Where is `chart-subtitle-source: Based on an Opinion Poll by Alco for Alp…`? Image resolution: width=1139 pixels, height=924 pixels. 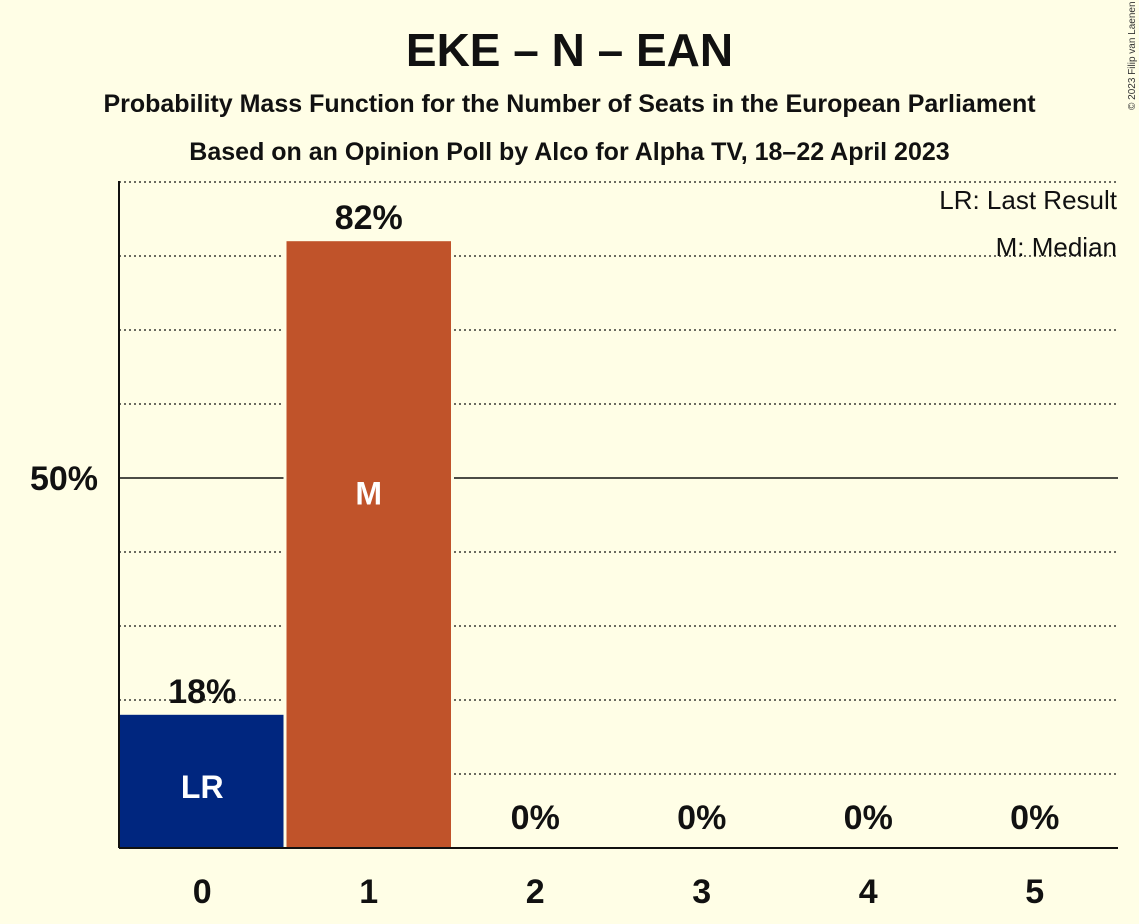 chart-subtitle-source: Based on an Opinion Poll by Alco for Alp… is located at coordinates (569, 152).